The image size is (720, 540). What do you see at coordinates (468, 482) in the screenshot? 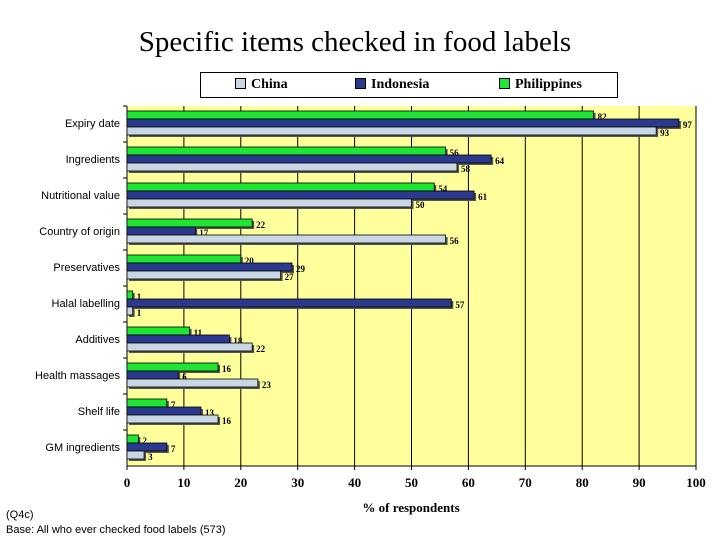
I see `x-tick-label-60: 60` at bounding box center [468, 482].